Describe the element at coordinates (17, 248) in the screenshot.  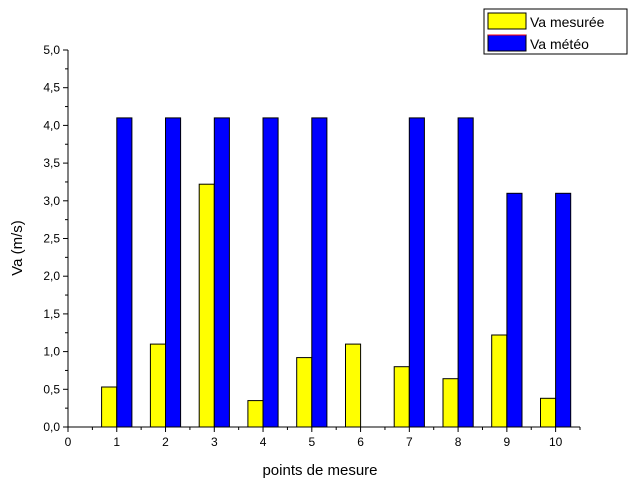
I see `y-axis-label: Va (m/s)` at that location.